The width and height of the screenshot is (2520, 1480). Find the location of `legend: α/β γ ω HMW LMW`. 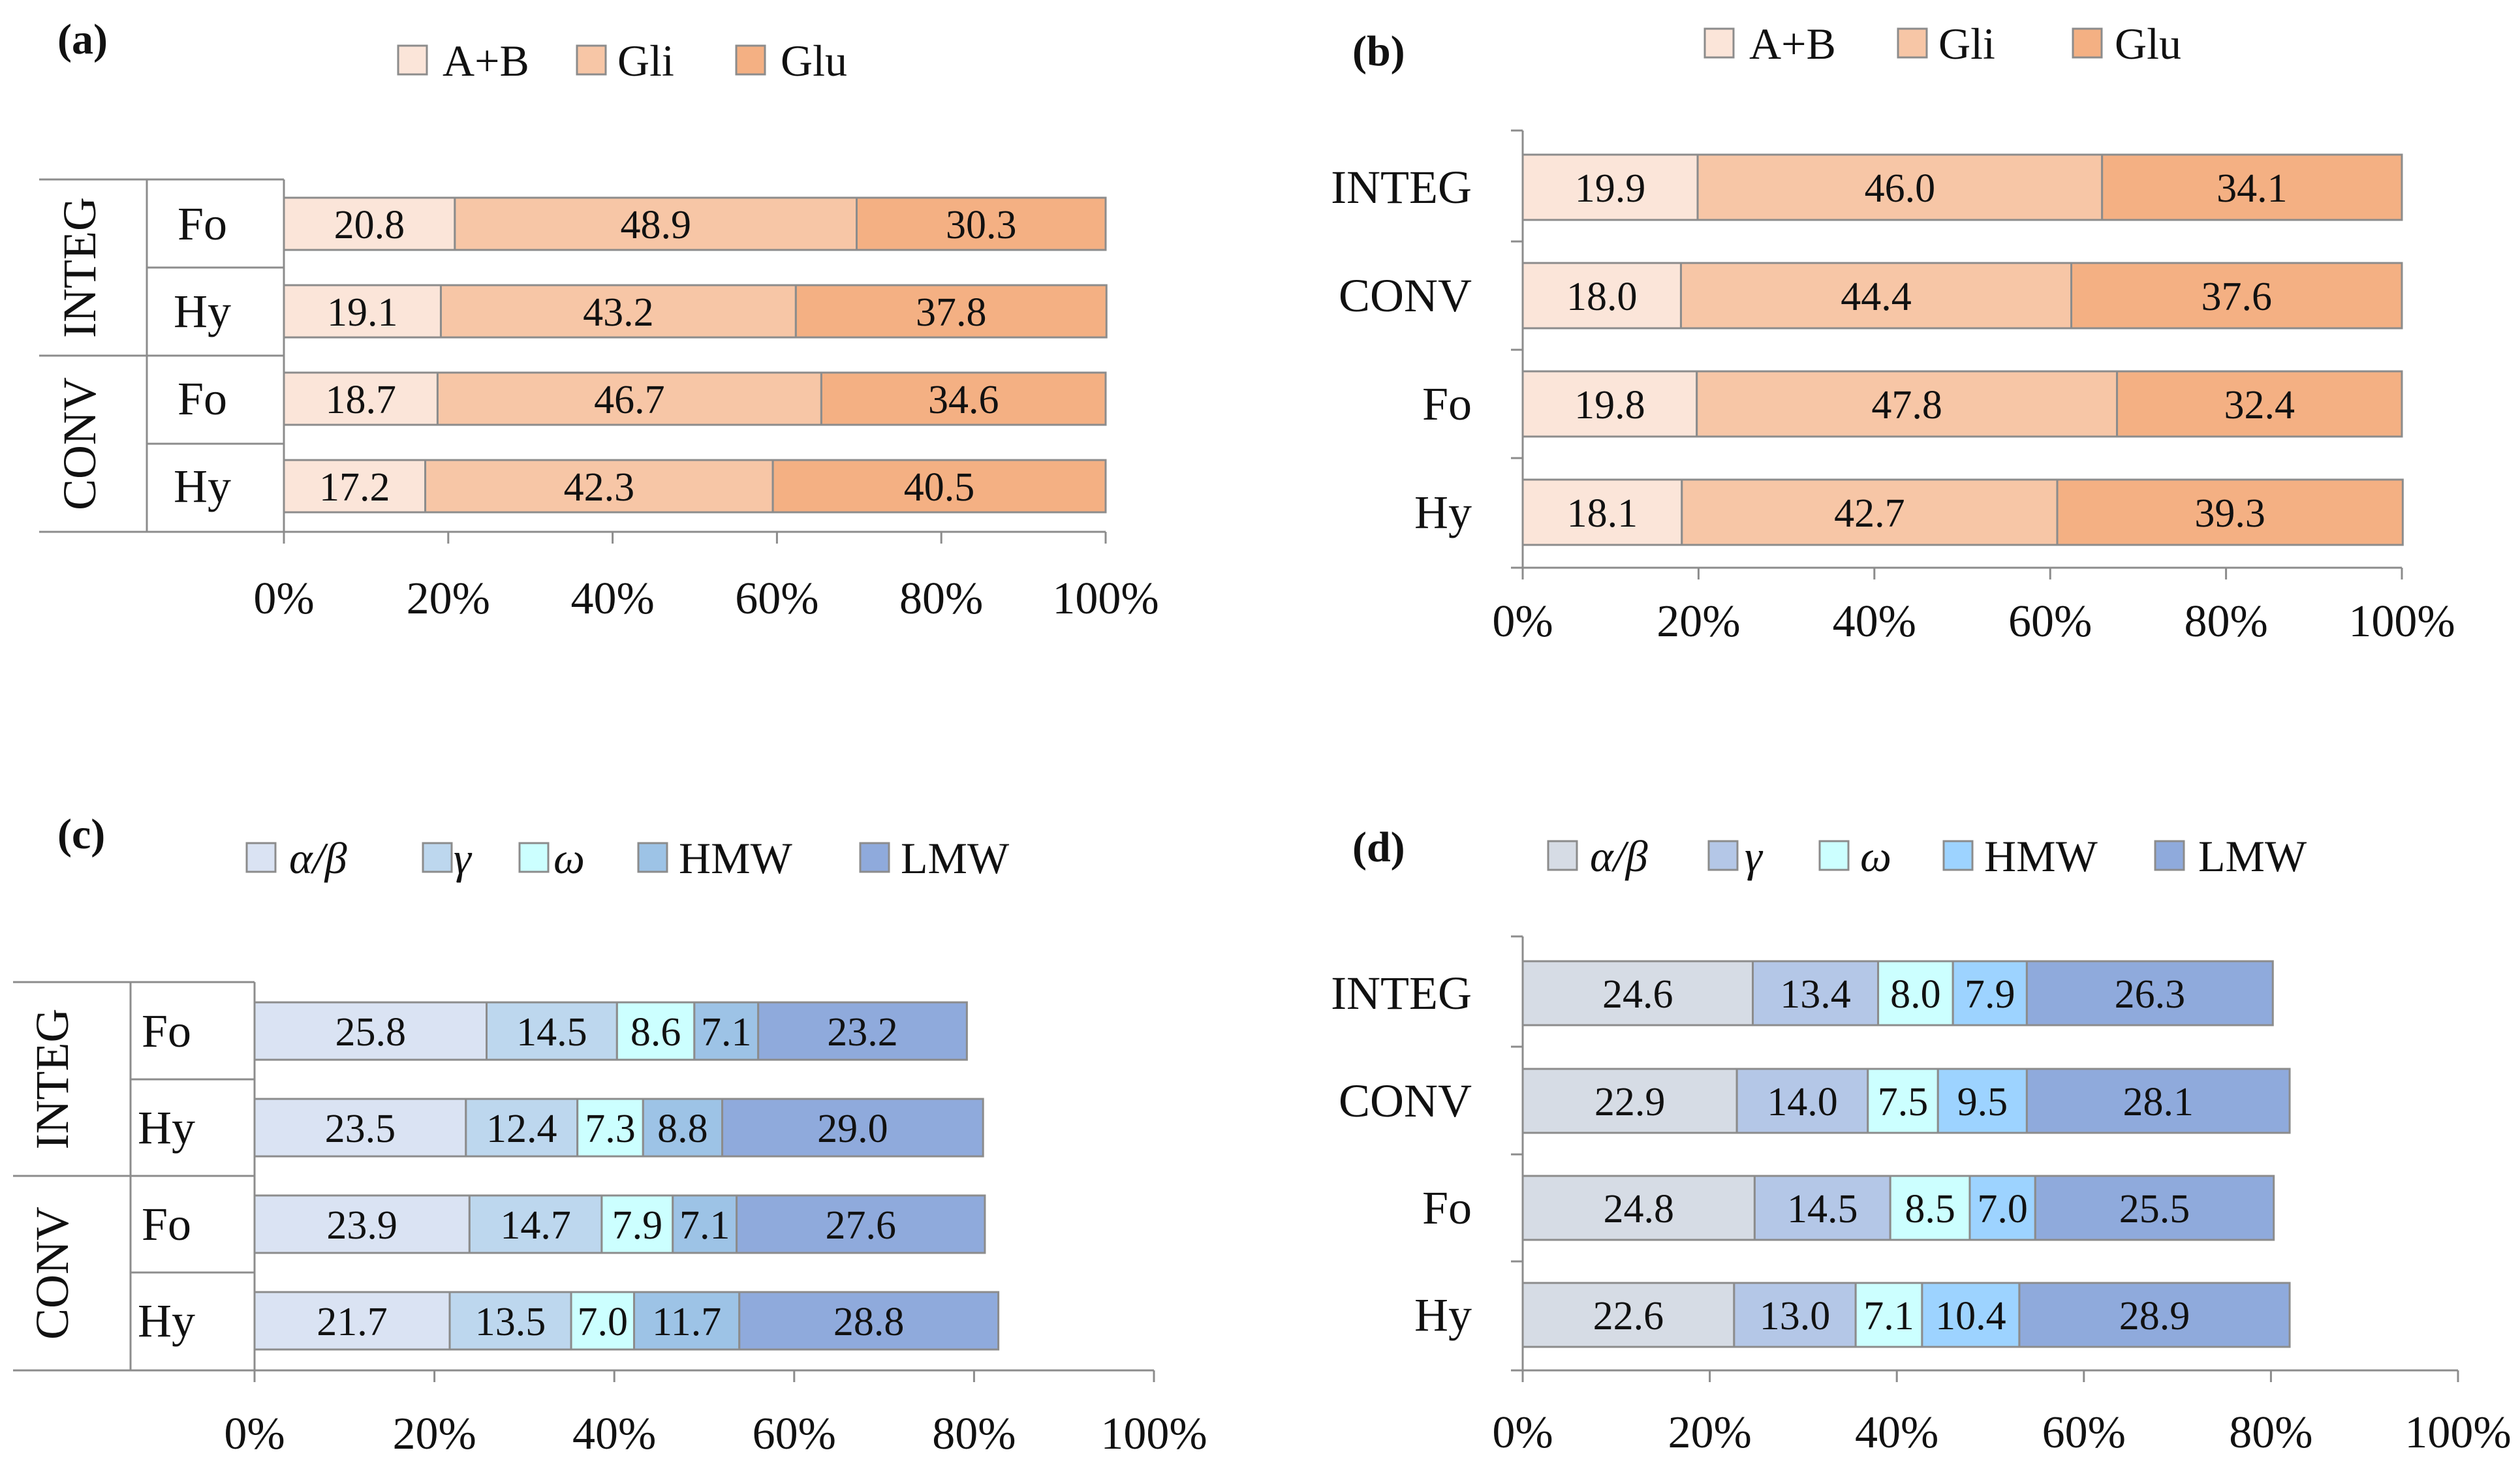

legend: α/β γ ω HMW LMW is located at coordinates (627, 858).